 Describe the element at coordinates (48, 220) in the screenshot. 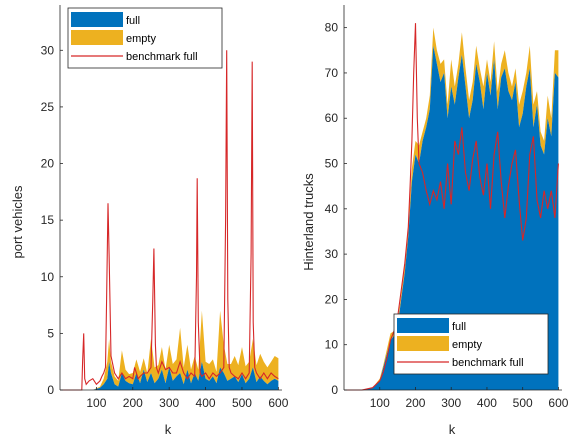

I see `y-tick-label: 15` at that location.